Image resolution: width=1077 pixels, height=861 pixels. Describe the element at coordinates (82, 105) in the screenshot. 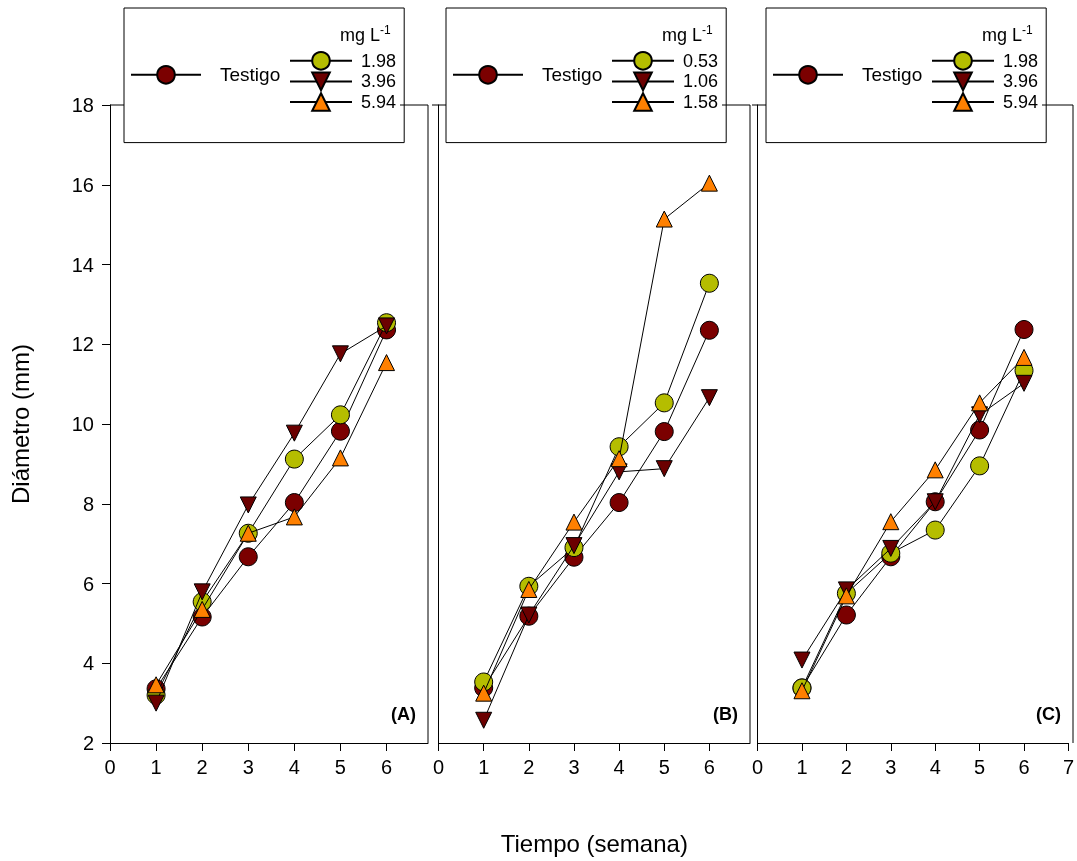

I see `y-tick-label: 18` at that location.